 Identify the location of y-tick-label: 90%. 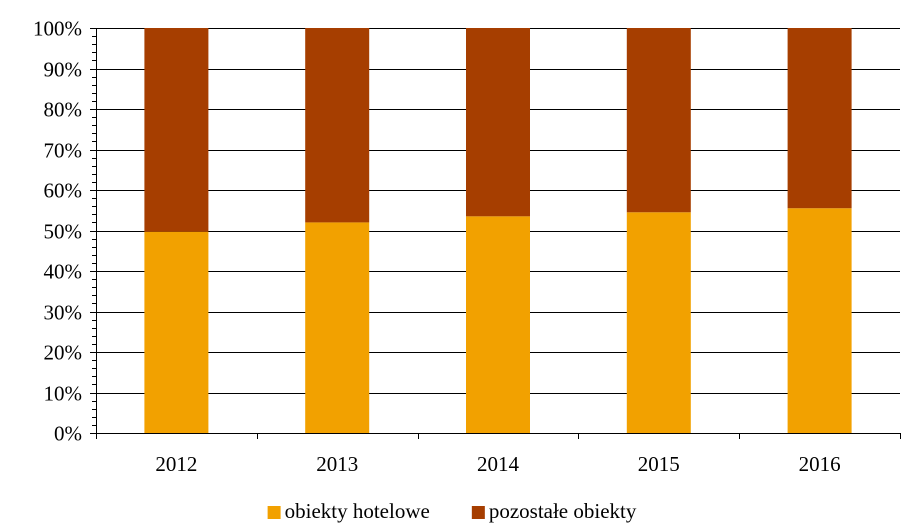
(63, 70).